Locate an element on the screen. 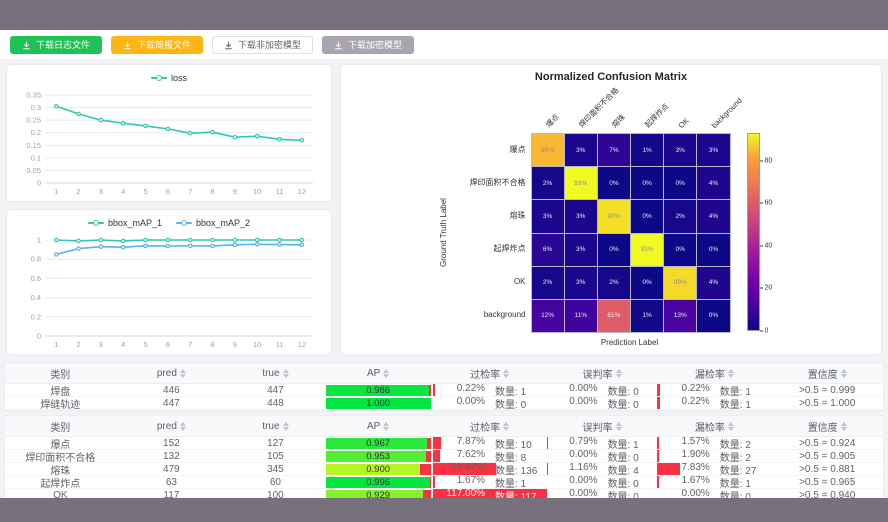 Image resolution: width=888 pixels, height=522 pixels. svg-text: 4 is located at coordinates (123, 344).